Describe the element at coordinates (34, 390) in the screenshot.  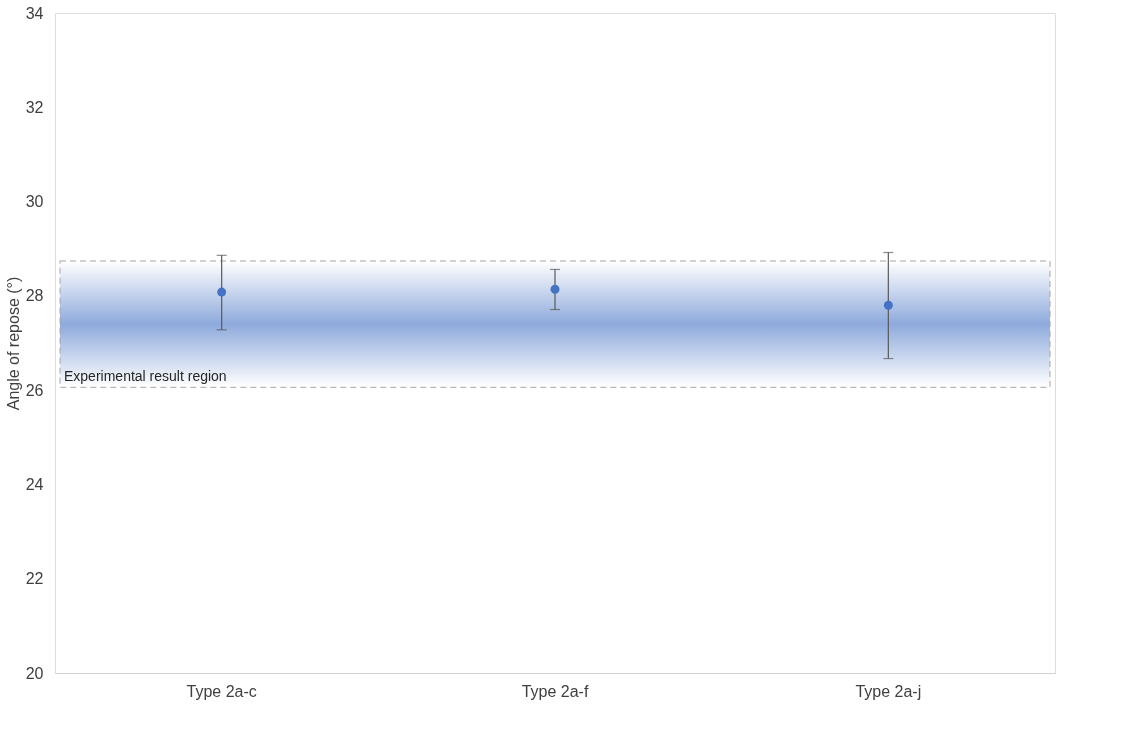
I see `y-tick-label: 26` at that location.